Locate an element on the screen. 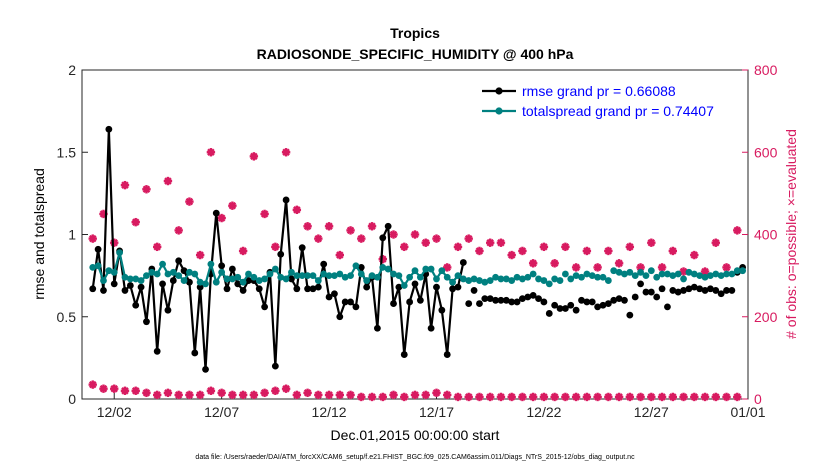 Image resolution: width=830 pixels, height=475 pixels. legend-label-spread: totalspread grand pr = 0.74407 is located at coordinates (618, 111).